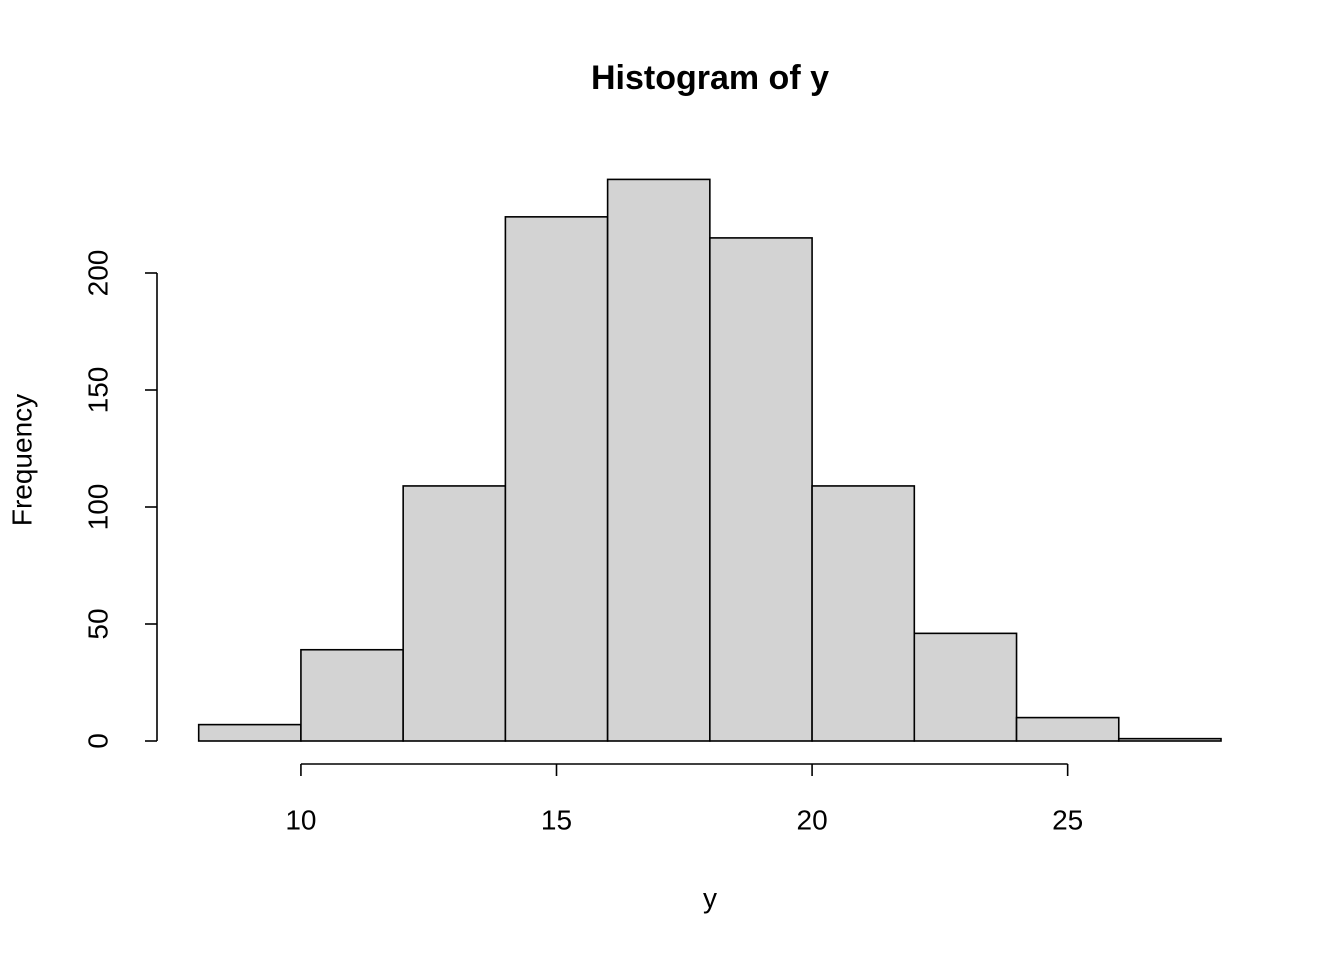 This screenshot has width=1344, height=960. Describe the element at coordinates (97, 741) in the screenshot. I see `y-tick-label: 0` at that location.